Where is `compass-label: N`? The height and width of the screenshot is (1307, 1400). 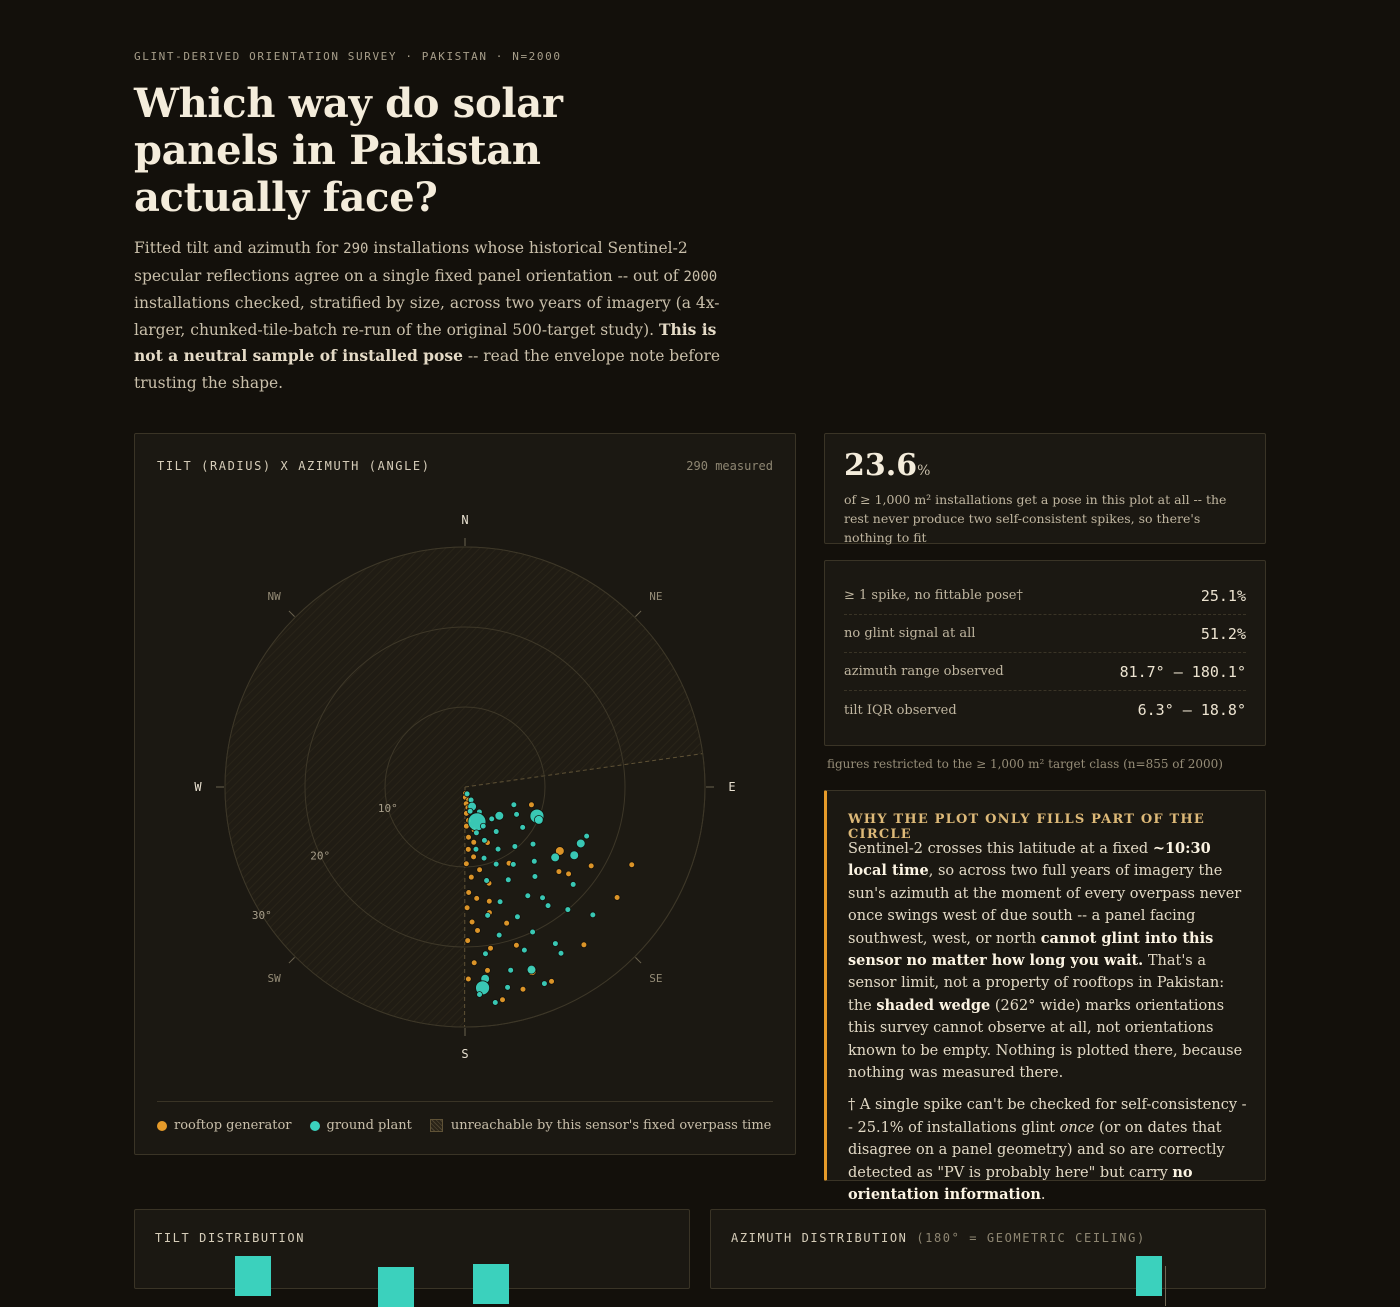
compass-label: N is located at coordinates (464, 520).